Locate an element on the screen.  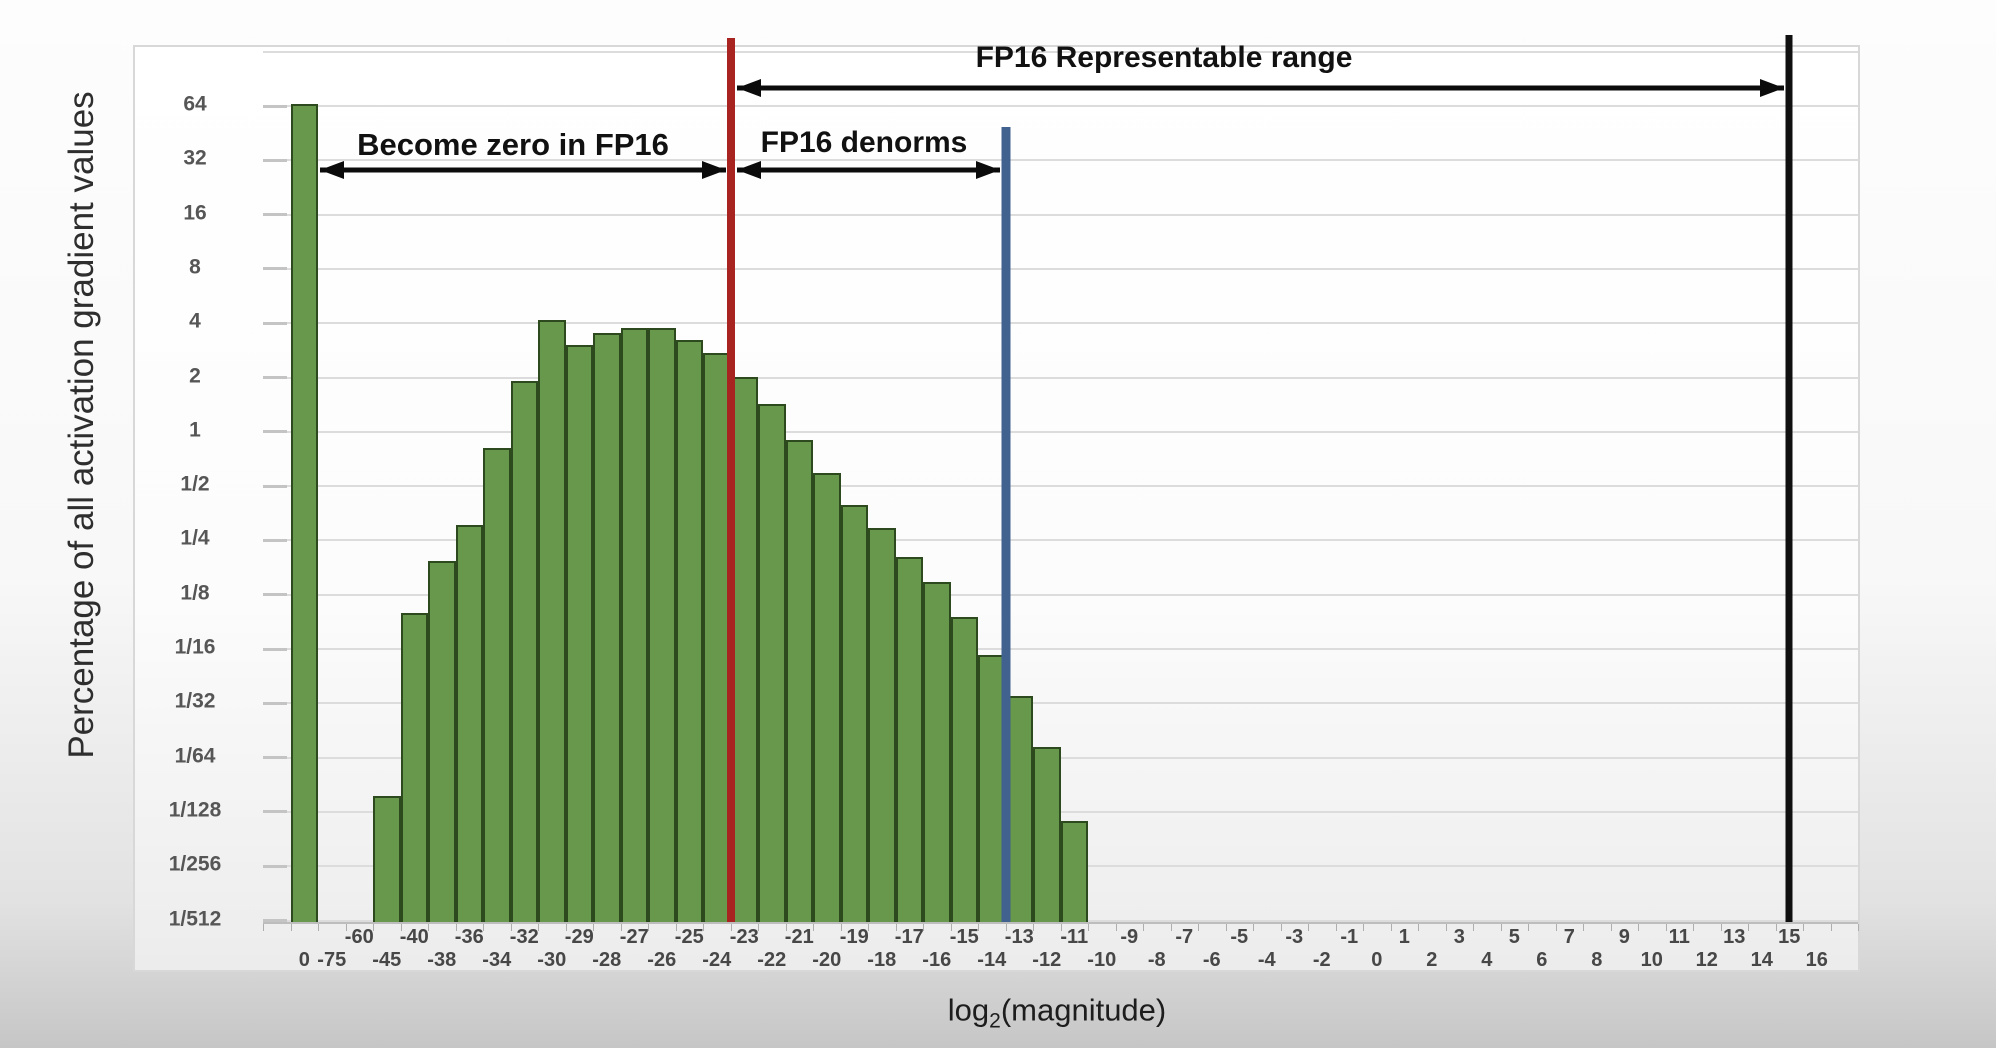
bar--23 is located at coordinates (744, 649).